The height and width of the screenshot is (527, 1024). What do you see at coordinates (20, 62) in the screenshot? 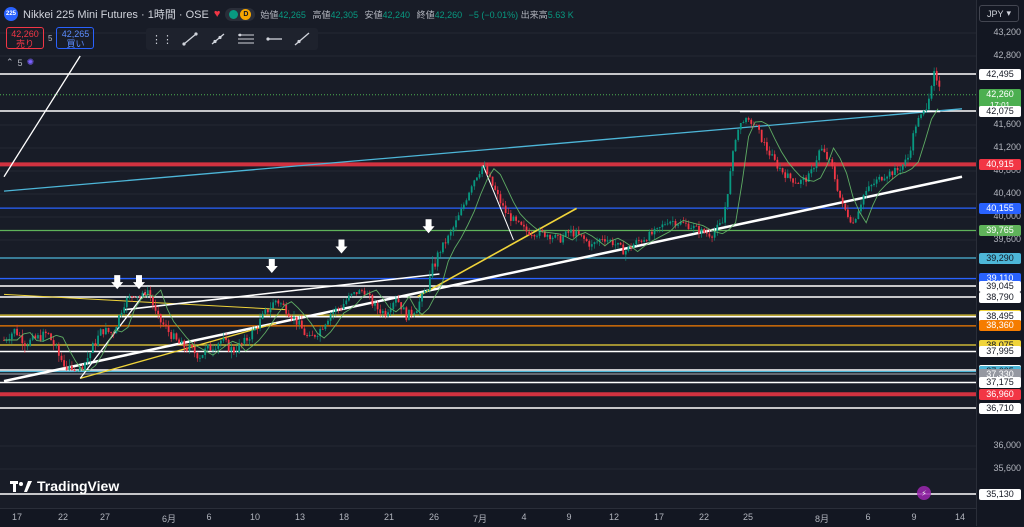
I see `indicator-count: 5` at bounding box center [20, 62].